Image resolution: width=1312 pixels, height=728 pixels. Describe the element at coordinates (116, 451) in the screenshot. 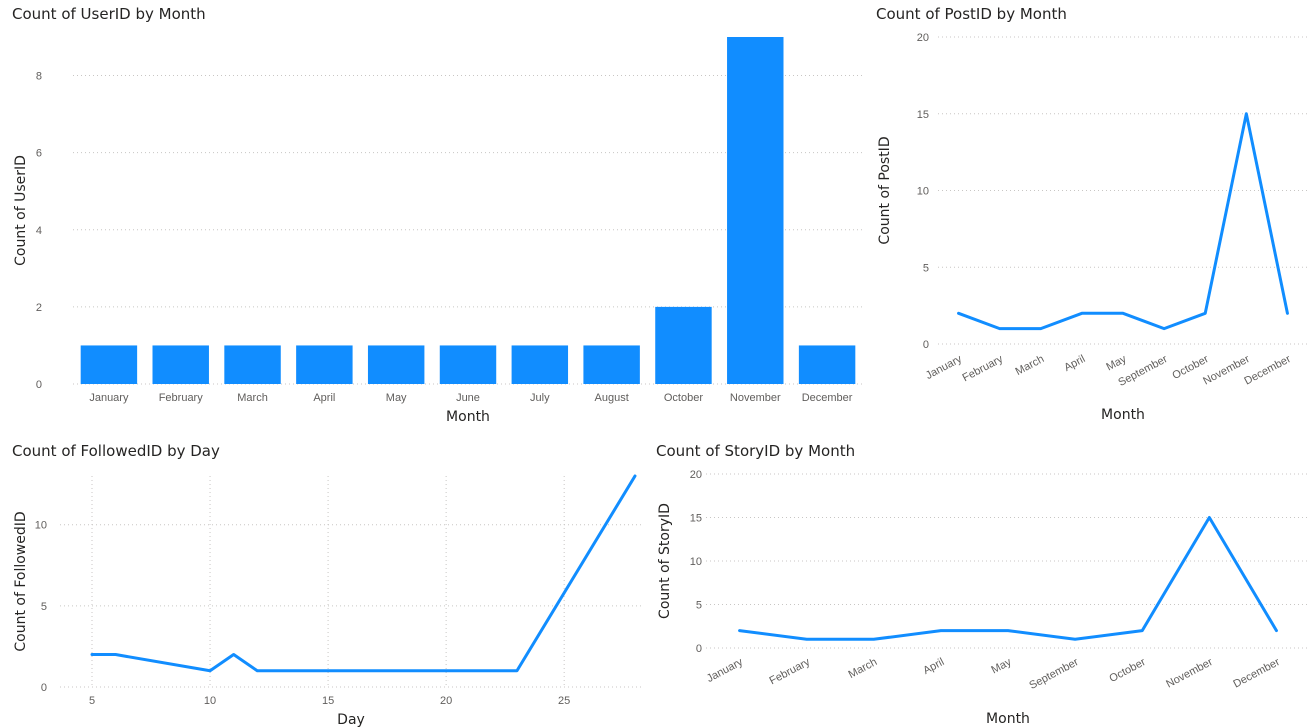

I see `chart-title: Count of FollowedID by Day` at that location.